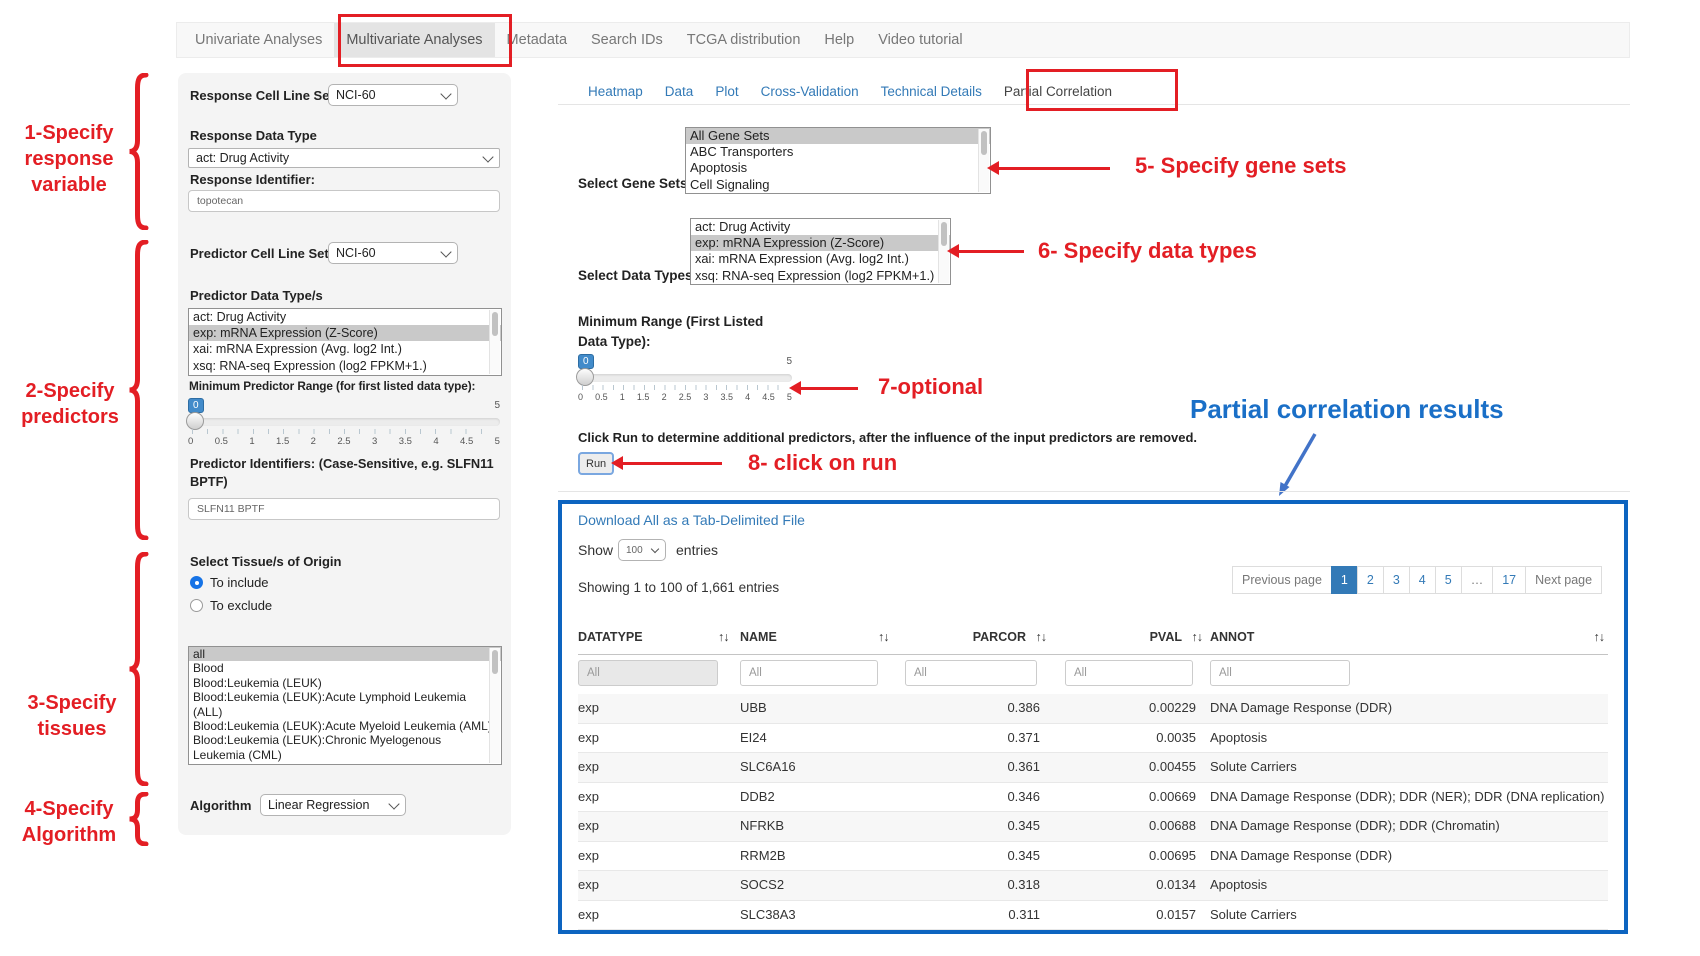  What do you see at coordinates (730, 184) in the screenshot?
I see `listbox-option: Cell Signaling` at bounding box center [730, 184].